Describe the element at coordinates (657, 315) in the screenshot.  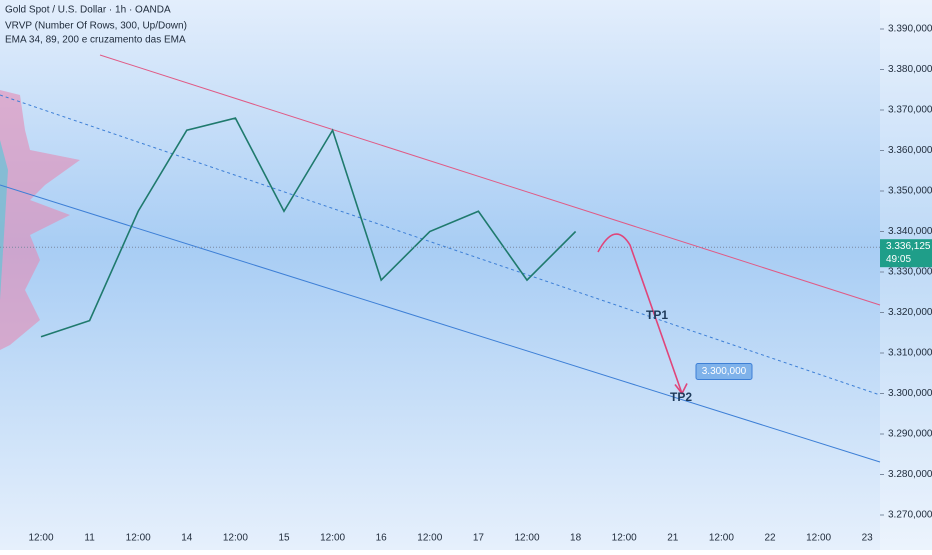
I see `tp-label: TP1` at that location.